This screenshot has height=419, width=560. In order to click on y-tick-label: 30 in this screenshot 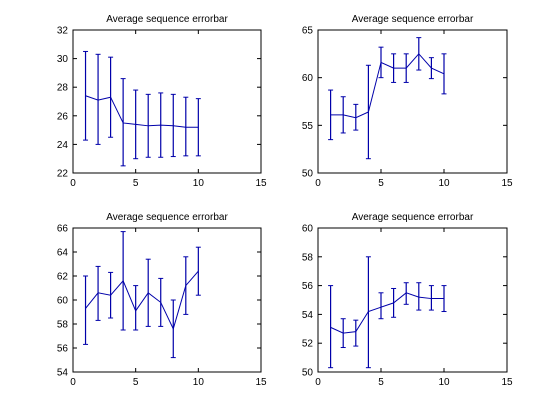, I will do `click(63, 59)`.